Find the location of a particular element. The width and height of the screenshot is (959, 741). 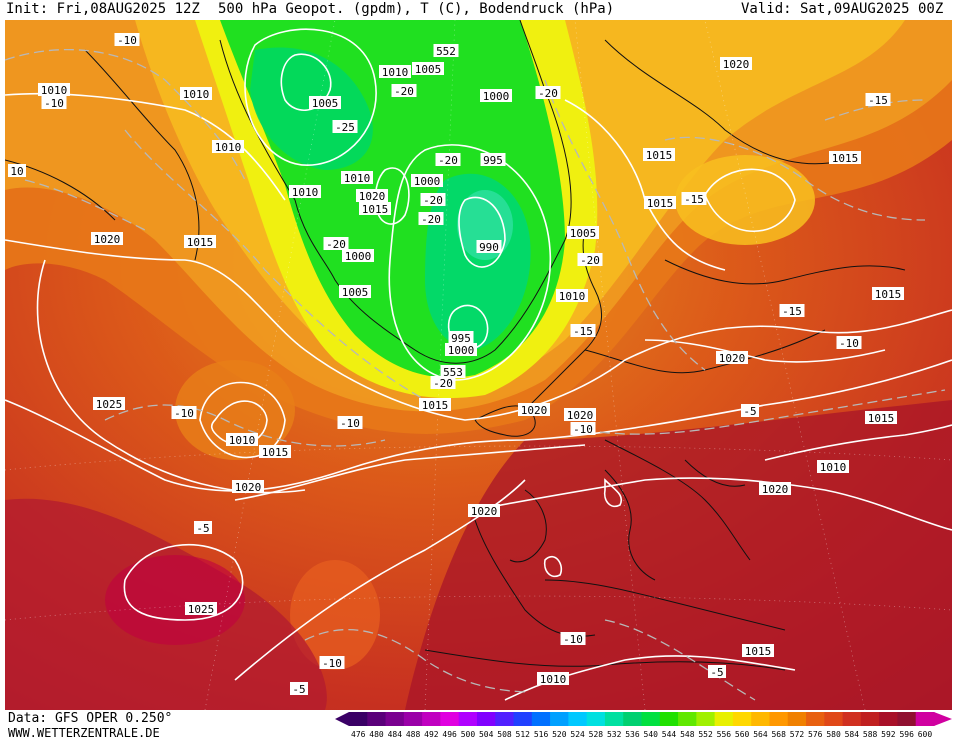

scale-tick-label: 600 is located at coordinates (925, 734).